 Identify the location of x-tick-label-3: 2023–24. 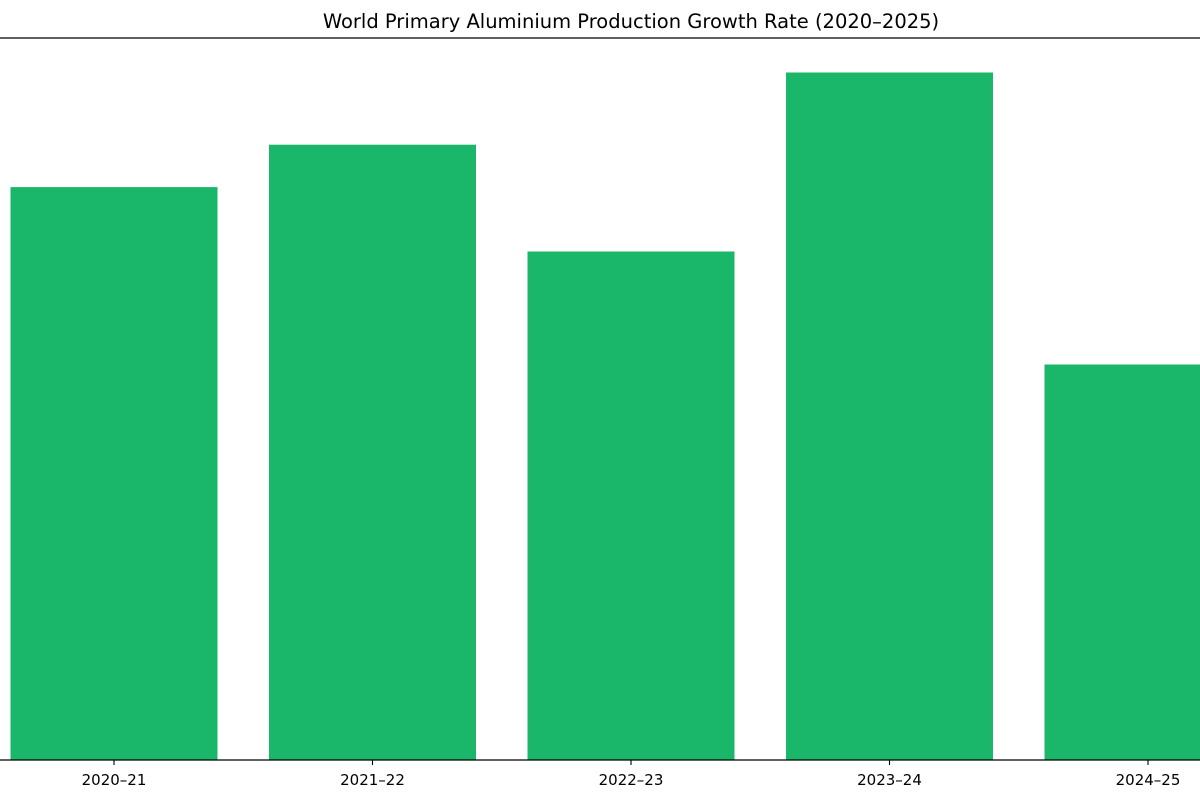
(889, 780).